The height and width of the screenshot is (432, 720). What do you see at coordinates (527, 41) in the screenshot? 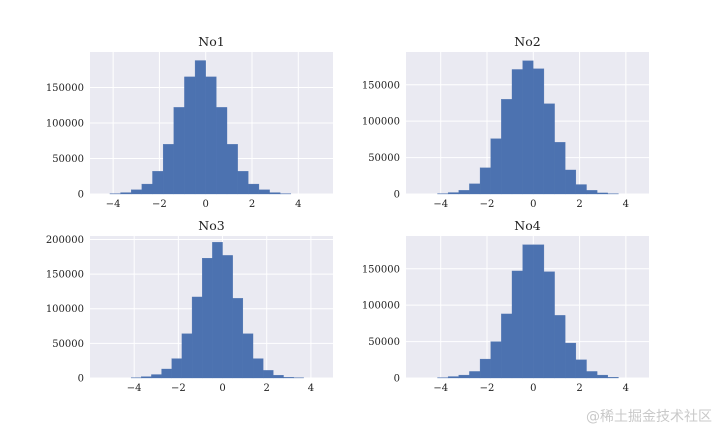
I see `subplot-title: No2` at bounding box center [527, 41].